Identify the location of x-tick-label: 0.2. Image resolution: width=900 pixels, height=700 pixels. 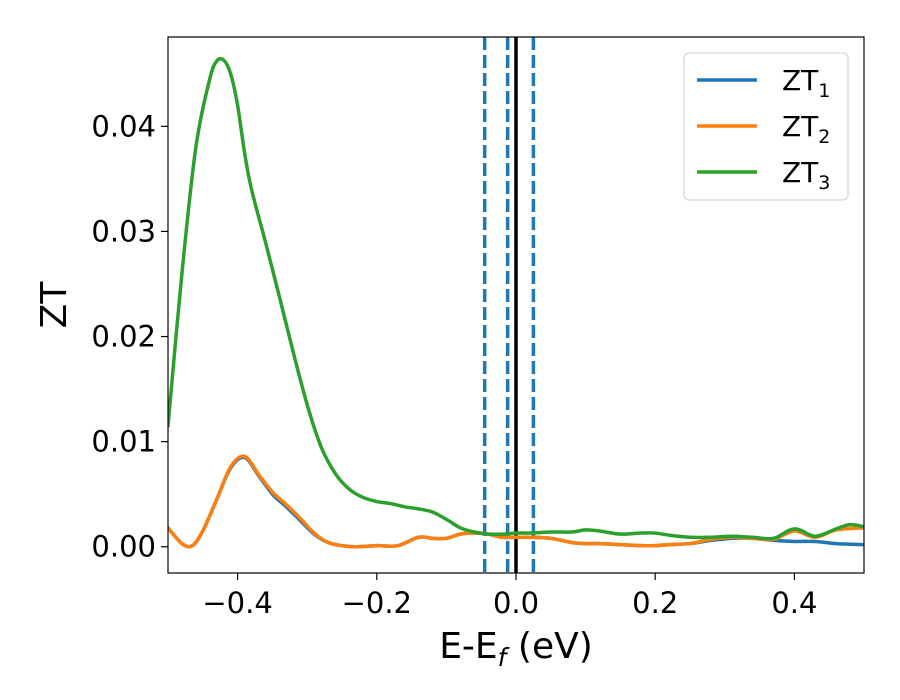
(655, 603).